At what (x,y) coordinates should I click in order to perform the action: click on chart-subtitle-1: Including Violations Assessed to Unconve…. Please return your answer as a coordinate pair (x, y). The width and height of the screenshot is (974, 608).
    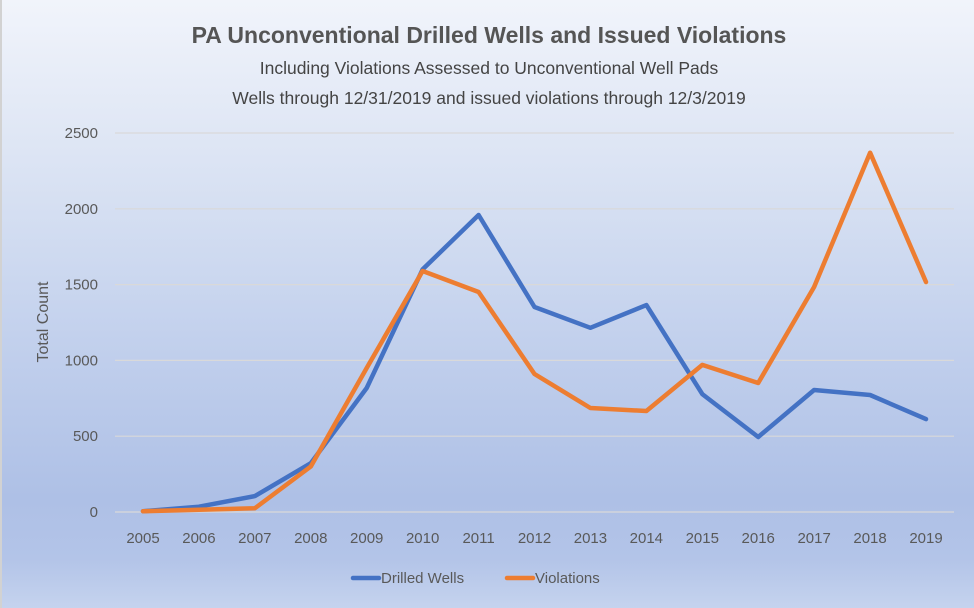
    Looking at the image, I should click on (489, 68).